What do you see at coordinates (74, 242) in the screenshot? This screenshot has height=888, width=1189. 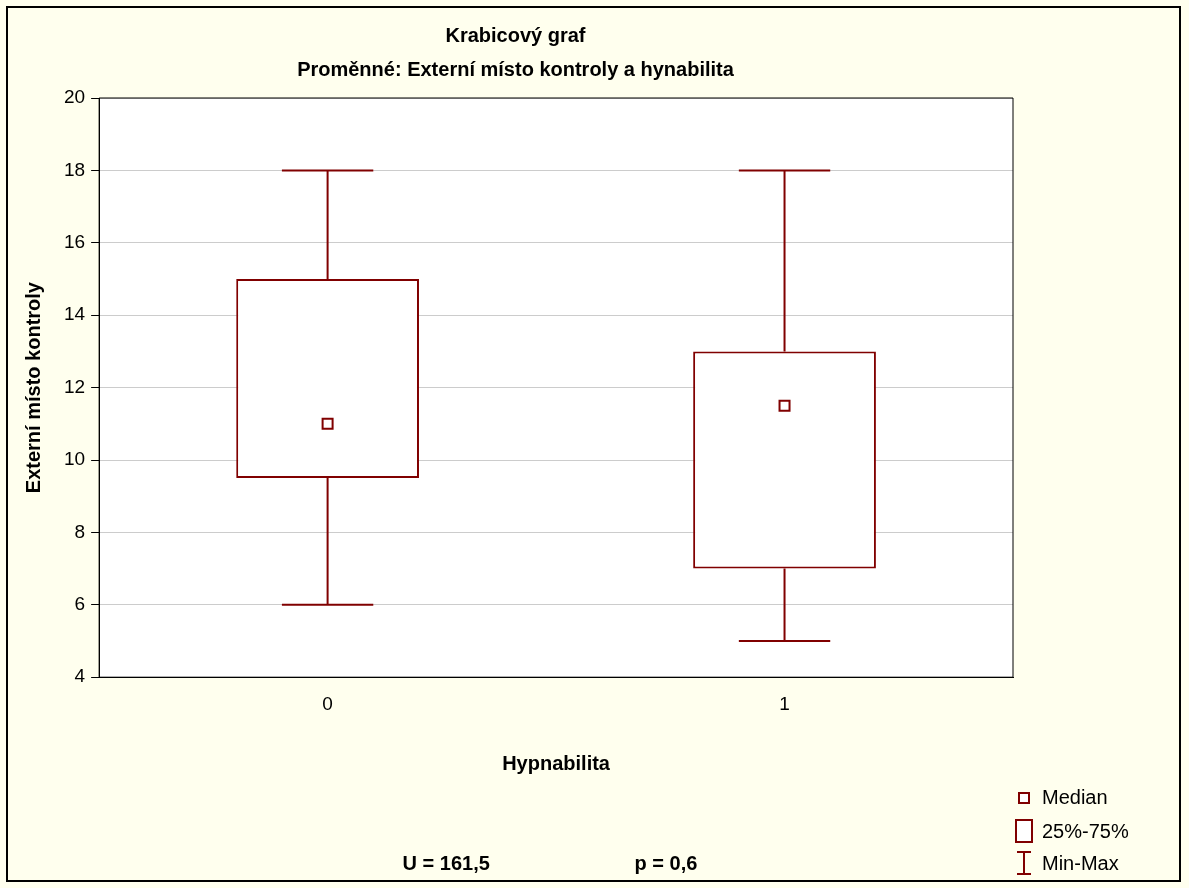 I see `y-tick-label: 16` at bounding box center [74, 242].